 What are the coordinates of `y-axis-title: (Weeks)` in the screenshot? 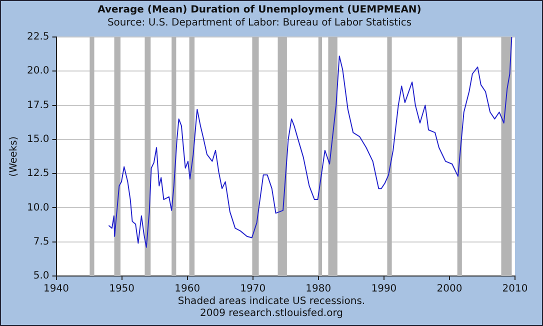 It's located at (14, 156).